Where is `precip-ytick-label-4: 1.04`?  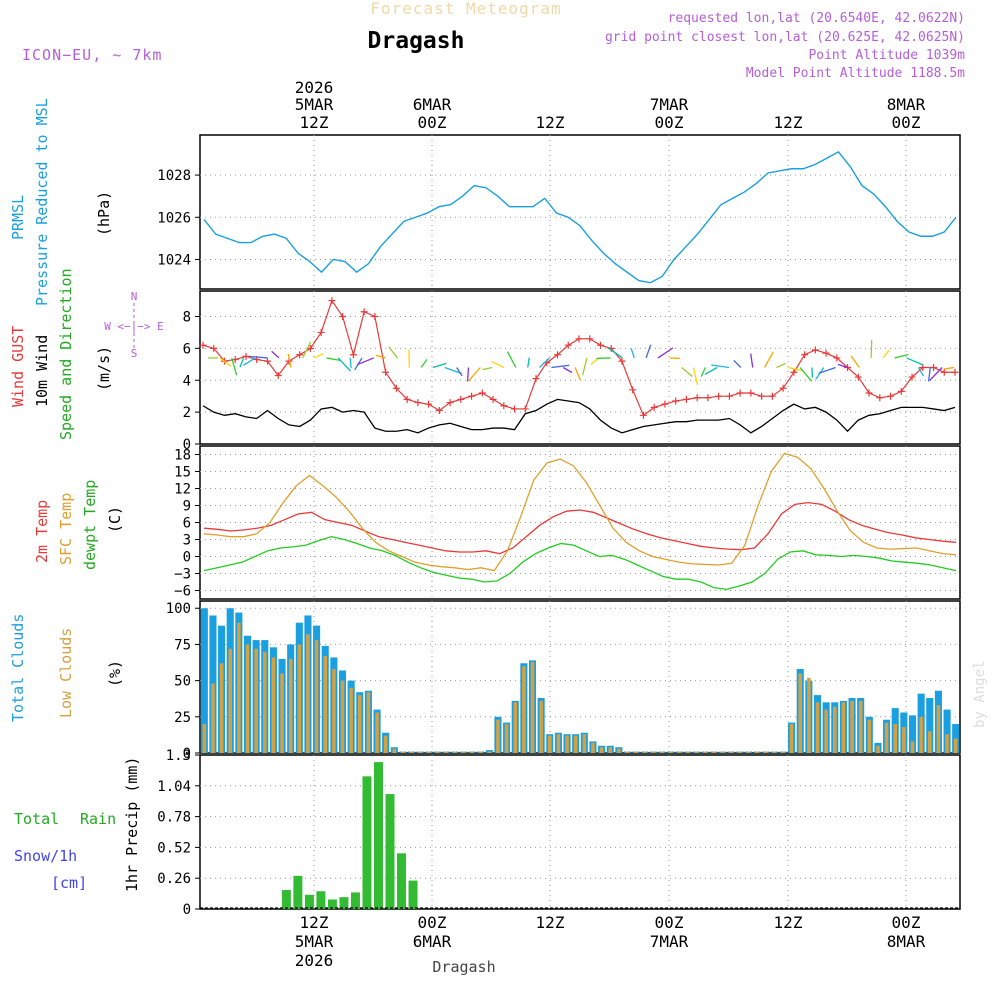 precip-ytick-label-4: 1.04 is located at coordinates (174, 787).